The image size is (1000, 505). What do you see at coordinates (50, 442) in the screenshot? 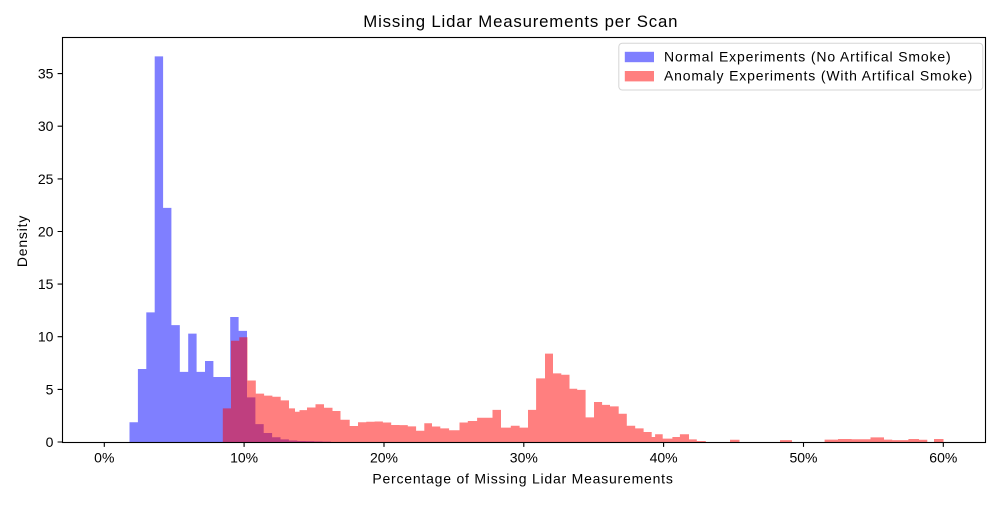
I see `svg-text: 0` at bounding box center [50, 442].